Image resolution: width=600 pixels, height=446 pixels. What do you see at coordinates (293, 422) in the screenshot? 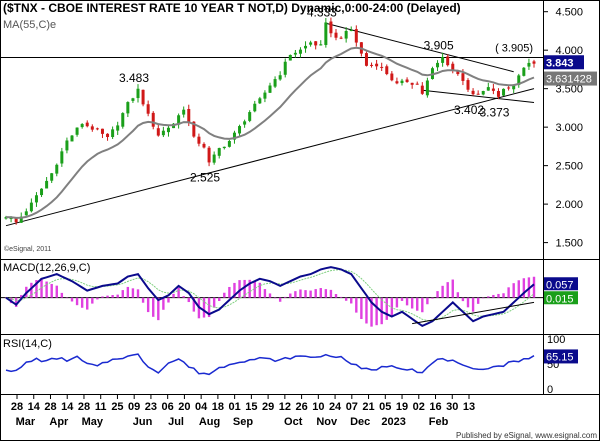
I see `x-month-label: Oct` at bounding box center [293, 422].